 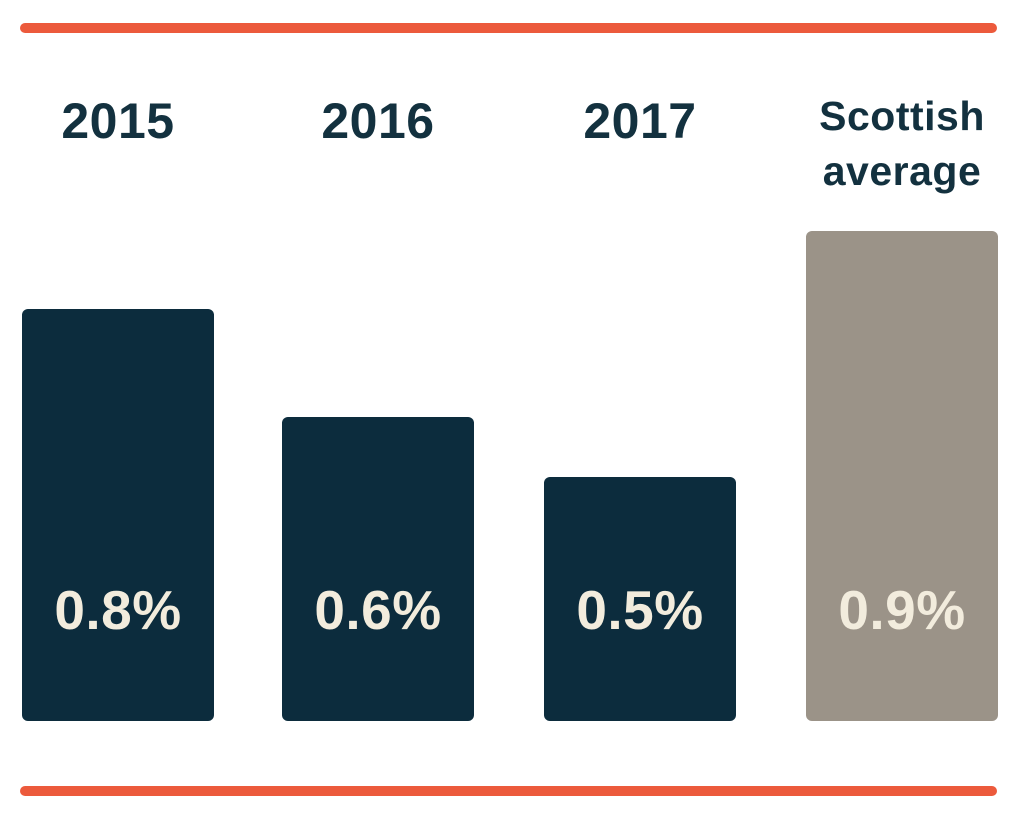 What do you see at coordinates (378, 121) in the screenshot?
I see `category-label-2016: 2016` at bounding box center [378, 121].